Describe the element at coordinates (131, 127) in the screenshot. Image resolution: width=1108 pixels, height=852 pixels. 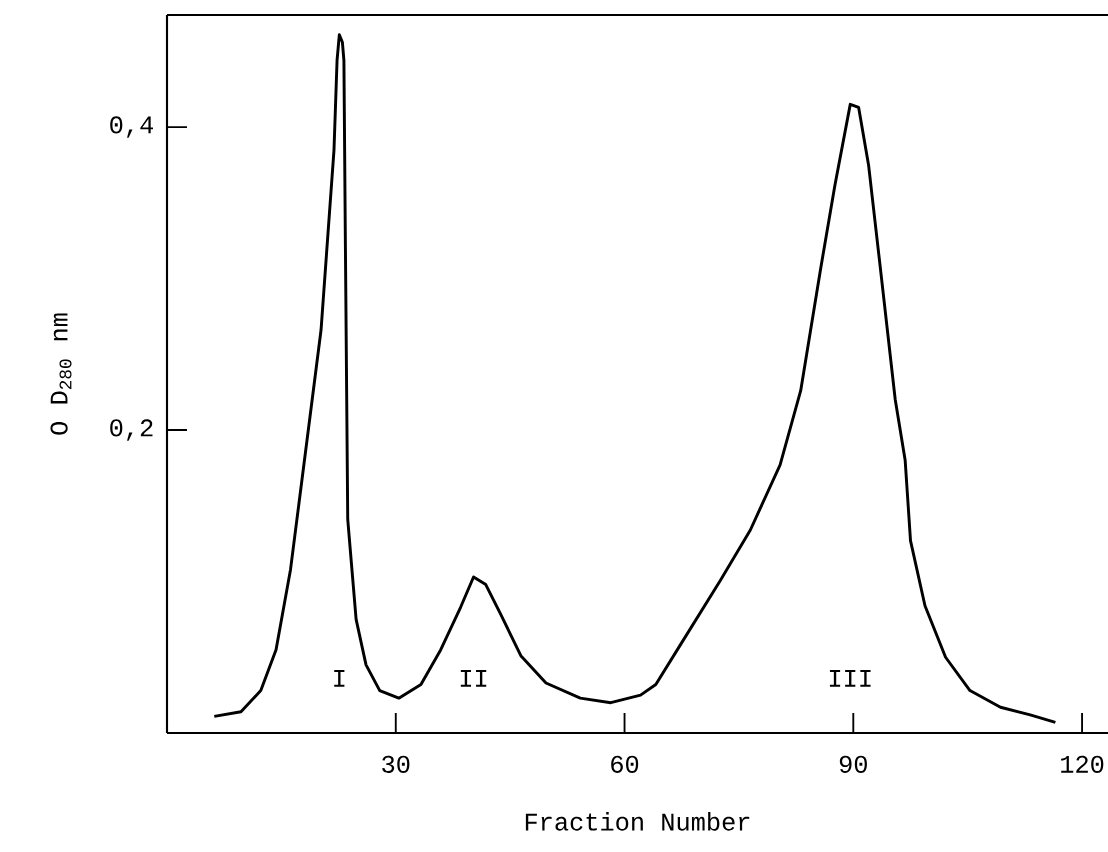
I see `y-tick-label: 0,4` at that location.